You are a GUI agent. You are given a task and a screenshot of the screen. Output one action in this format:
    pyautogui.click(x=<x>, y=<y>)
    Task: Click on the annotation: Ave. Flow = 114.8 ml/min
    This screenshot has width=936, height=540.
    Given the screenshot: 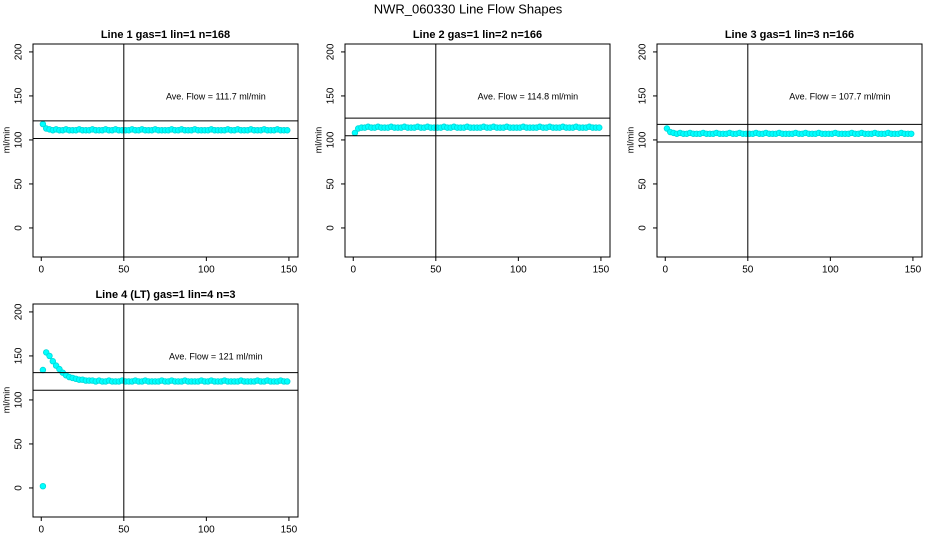 What is the action you would take?
    pyautogui.click(x=528, y=96)
    